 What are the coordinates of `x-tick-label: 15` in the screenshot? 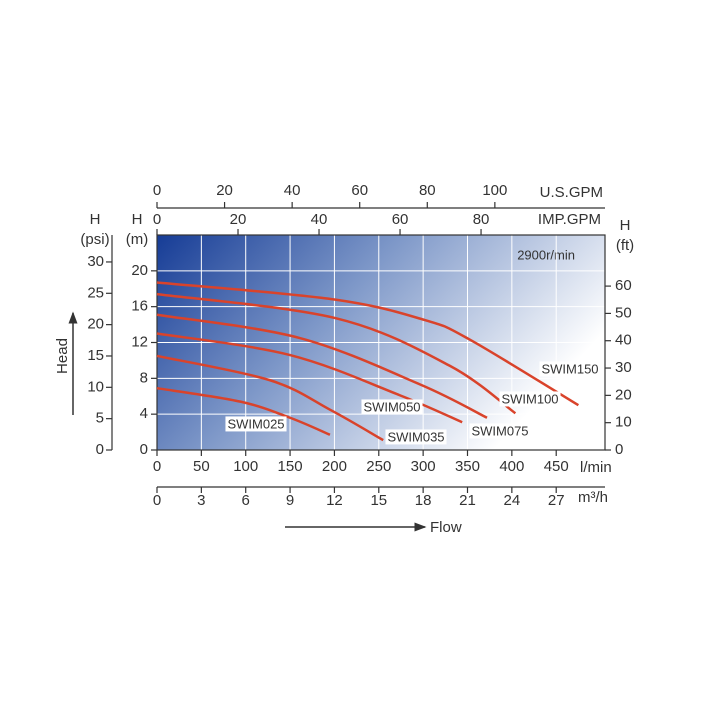 It's located at (378, 500).